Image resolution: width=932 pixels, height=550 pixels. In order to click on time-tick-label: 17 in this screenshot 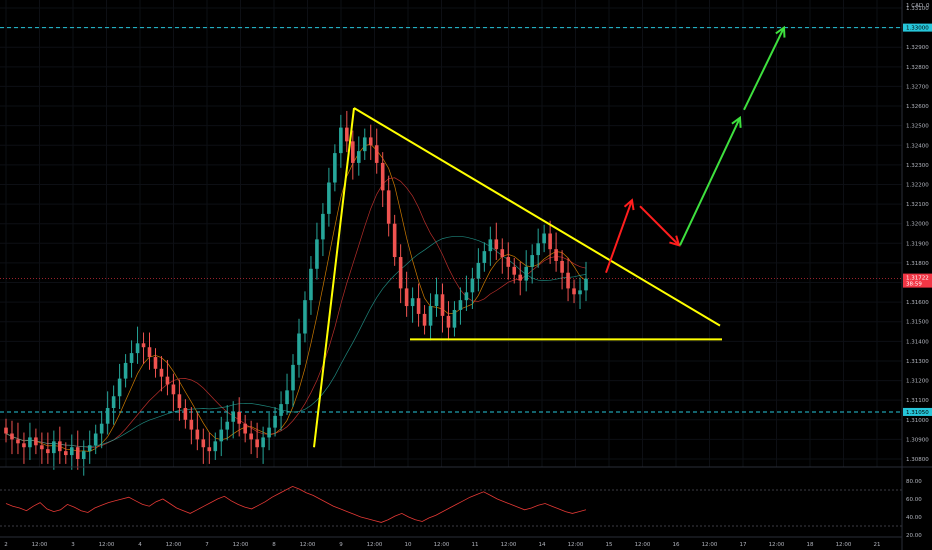, I will do `click(743, 545)`.